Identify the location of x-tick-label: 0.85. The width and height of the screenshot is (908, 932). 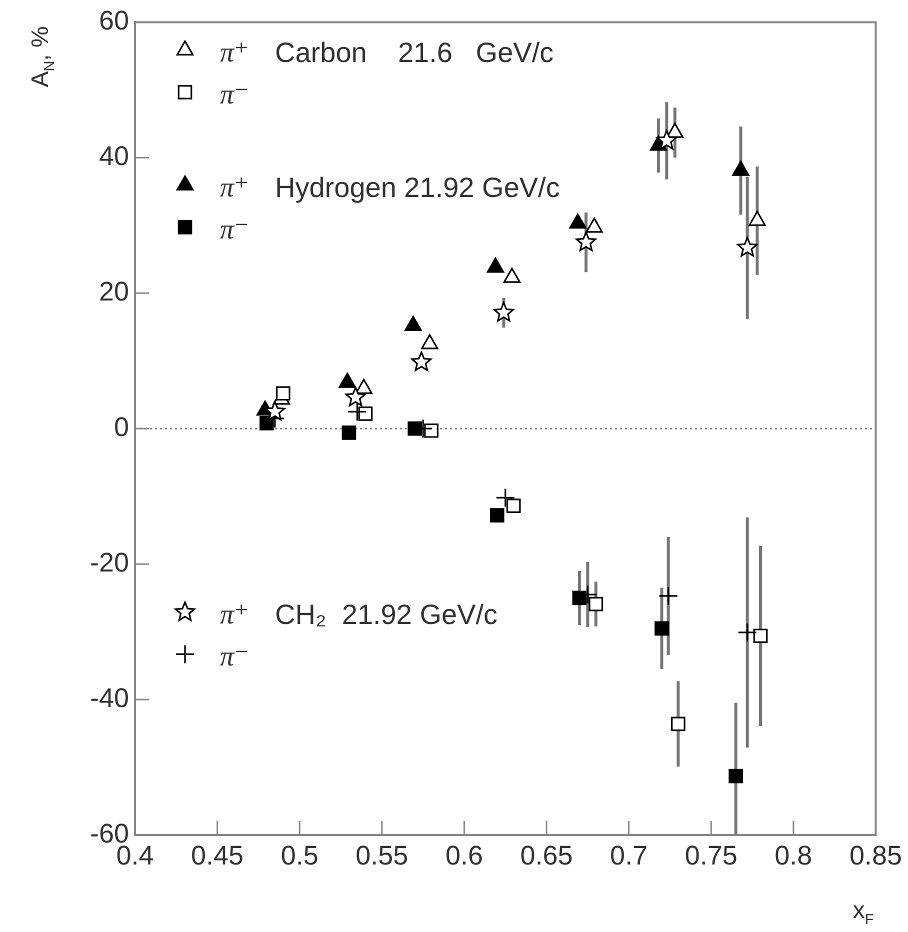
(875, 855).